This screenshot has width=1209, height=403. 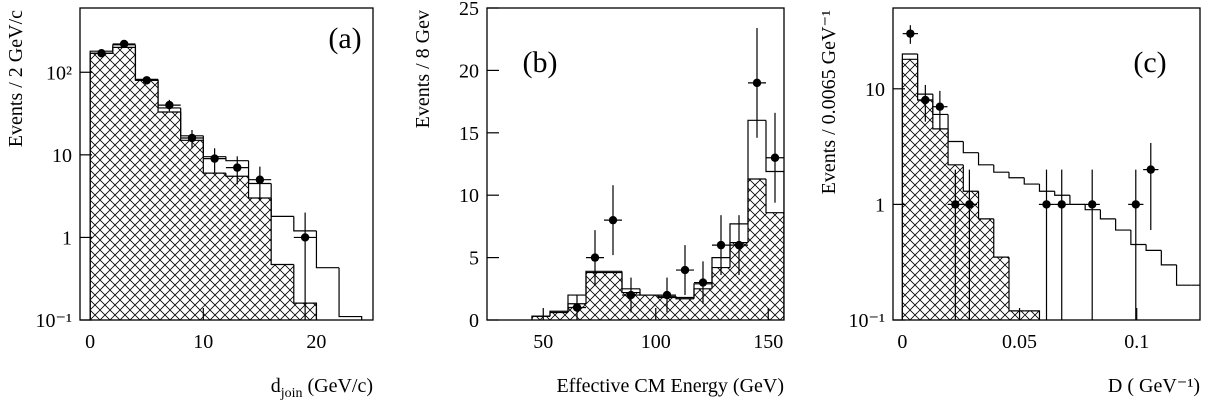 I want to click on x-axis-label: Effective CM Energy (GeV), so click(x=670, y=386).